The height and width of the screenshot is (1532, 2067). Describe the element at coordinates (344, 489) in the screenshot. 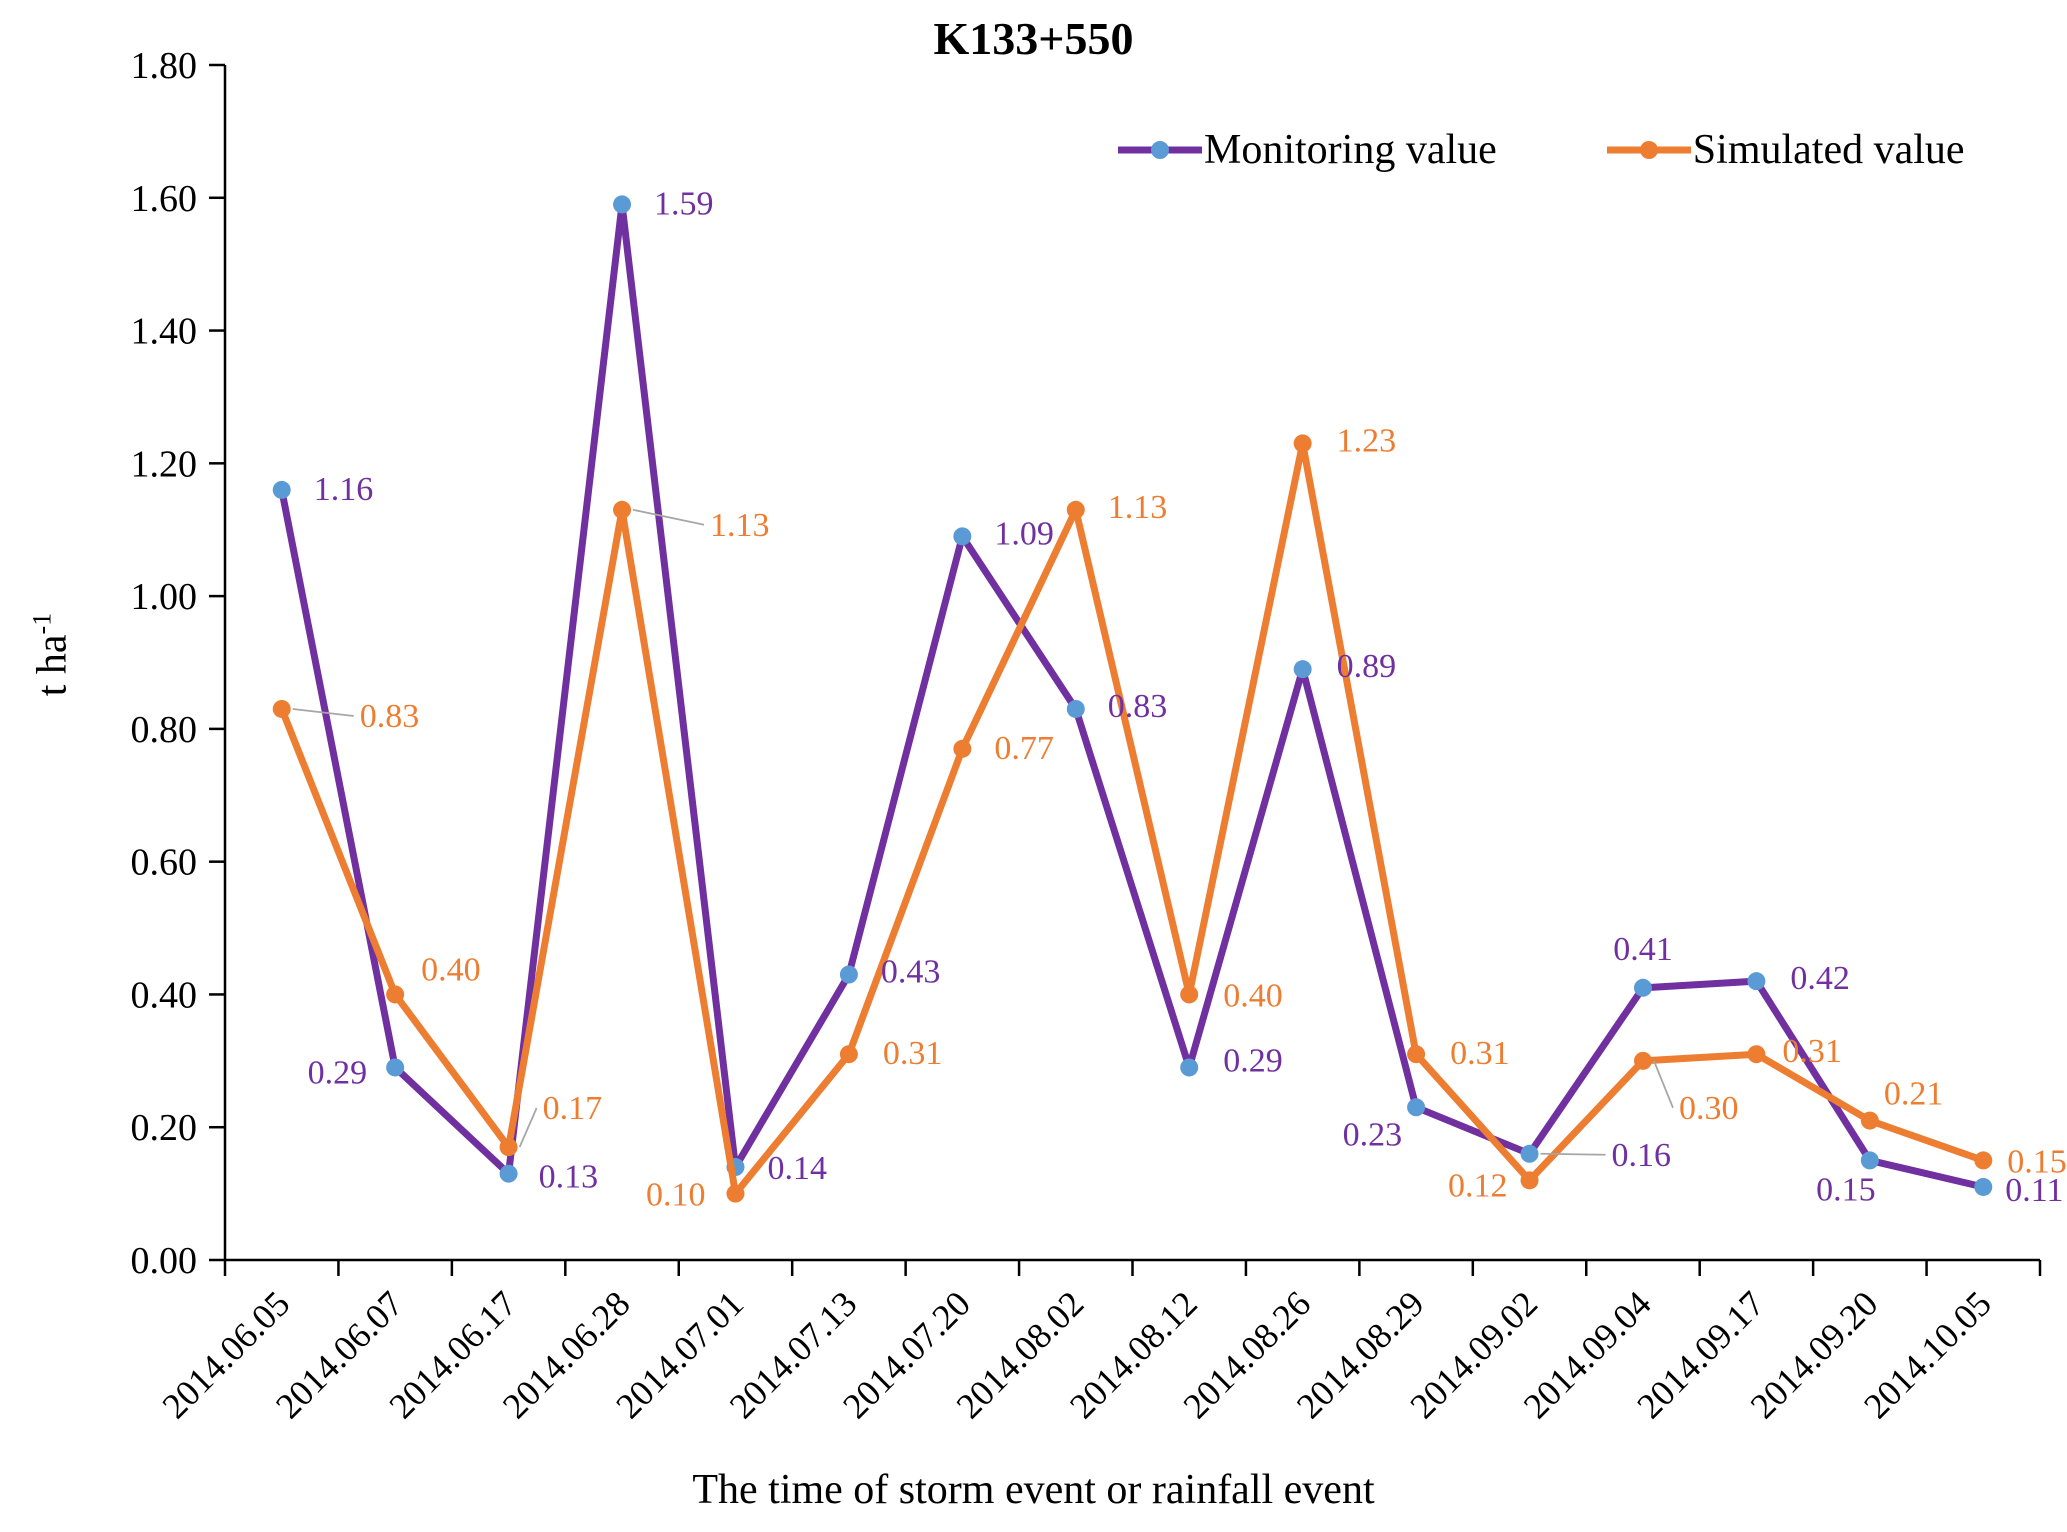

I see `data-label: 1.16` at that location.